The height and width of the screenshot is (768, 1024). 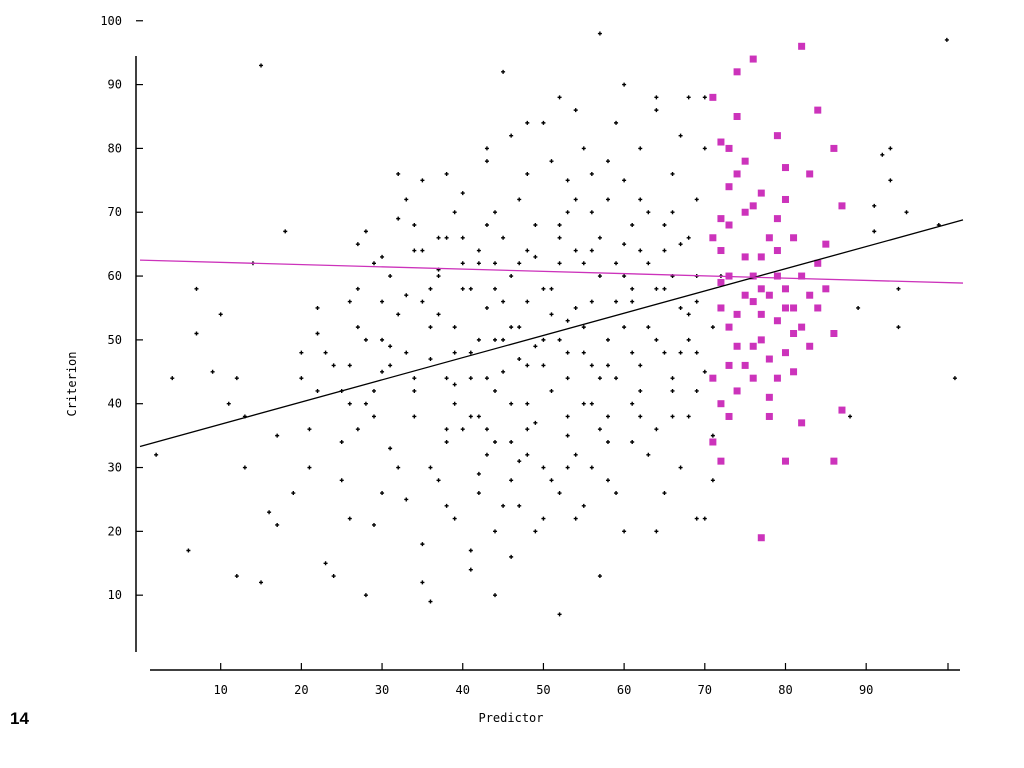 What do you see at coordinates (551, 271) in the screenshot?
I see `selected-regression-line` at bounding box center [551, 271].